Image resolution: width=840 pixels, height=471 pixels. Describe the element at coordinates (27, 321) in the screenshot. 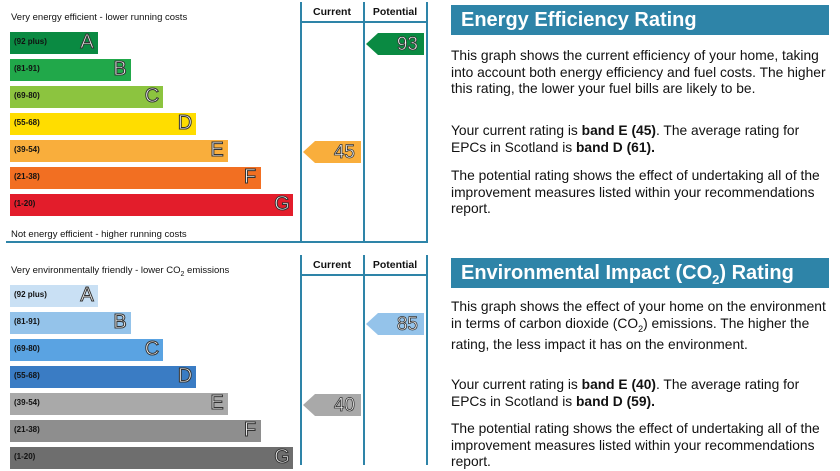

I see `environment-band-range: (81-91)` at that location.